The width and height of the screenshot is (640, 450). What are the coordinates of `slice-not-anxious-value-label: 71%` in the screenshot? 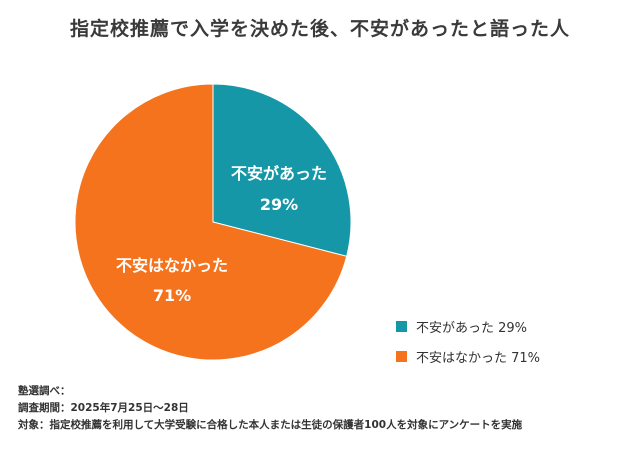 It's located at (172, 295).